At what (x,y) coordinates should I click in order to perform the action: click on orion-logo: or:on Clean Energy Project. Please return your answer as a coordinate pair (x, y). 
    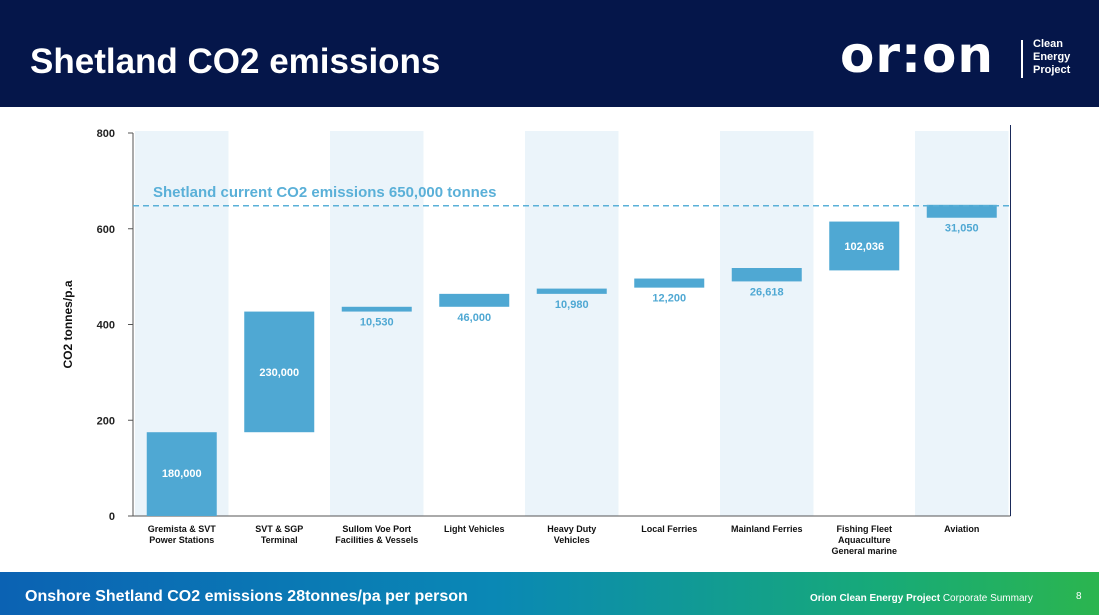
    Looking at the image, I should click on (960, 57).